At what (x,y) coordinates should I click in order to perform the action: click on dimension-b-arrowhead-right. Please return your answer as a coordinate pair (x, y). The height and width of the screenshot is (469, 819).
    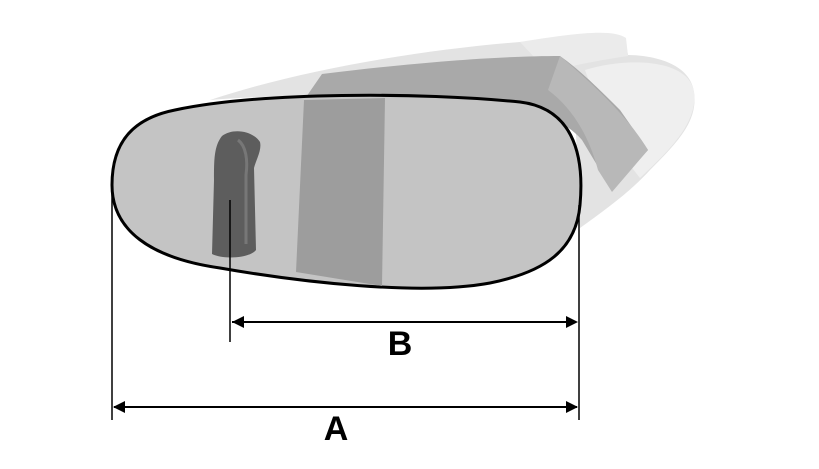
    Looking at the image, I should click on (572, 322).